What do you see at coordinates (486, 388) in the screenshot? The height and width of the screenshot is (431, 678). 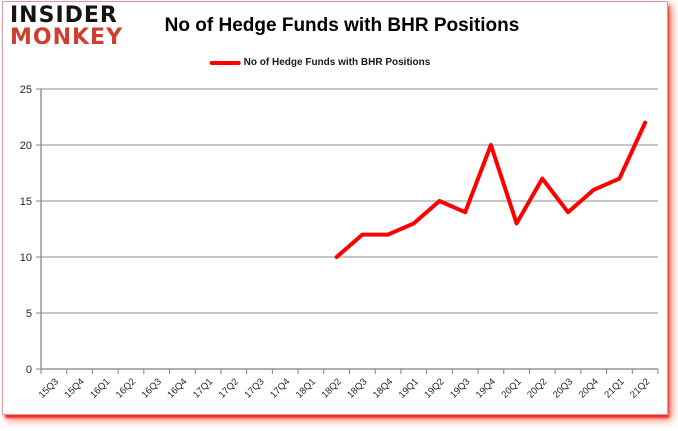 I see `x-tick-label: 19Q4` at bounding box center [486, 388].